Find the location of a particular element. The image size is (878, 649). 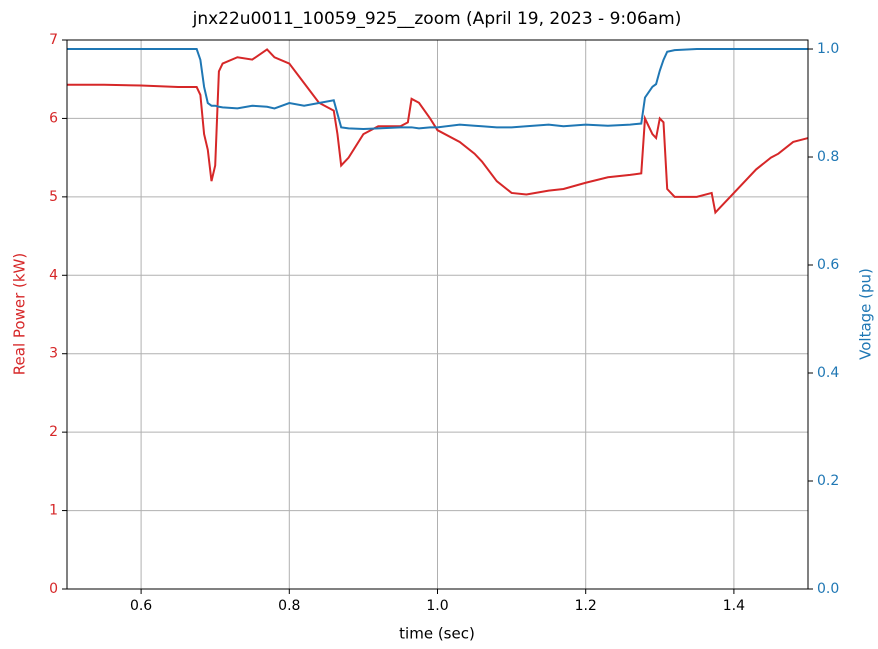

y-tick-label: 2 is located at coordinates (53, 432).